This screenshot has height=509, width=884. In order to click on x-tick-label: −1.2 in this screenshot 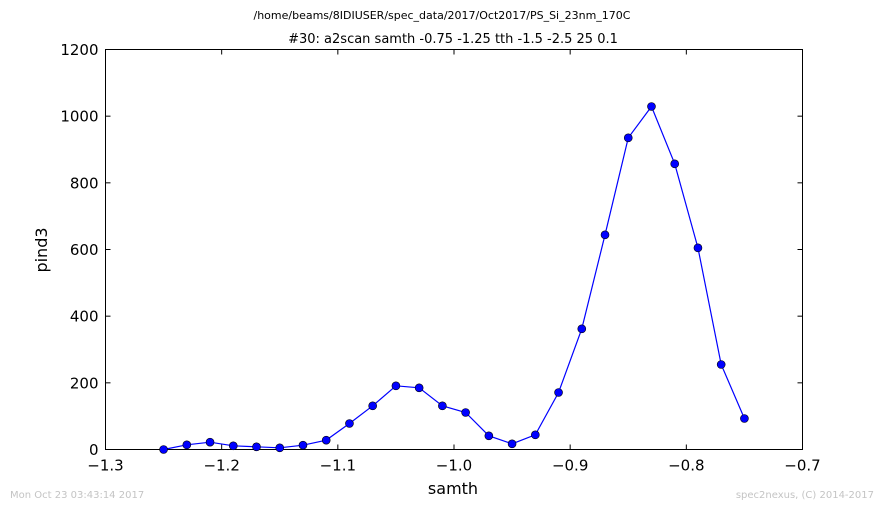, I will do `click(221, 466)`.